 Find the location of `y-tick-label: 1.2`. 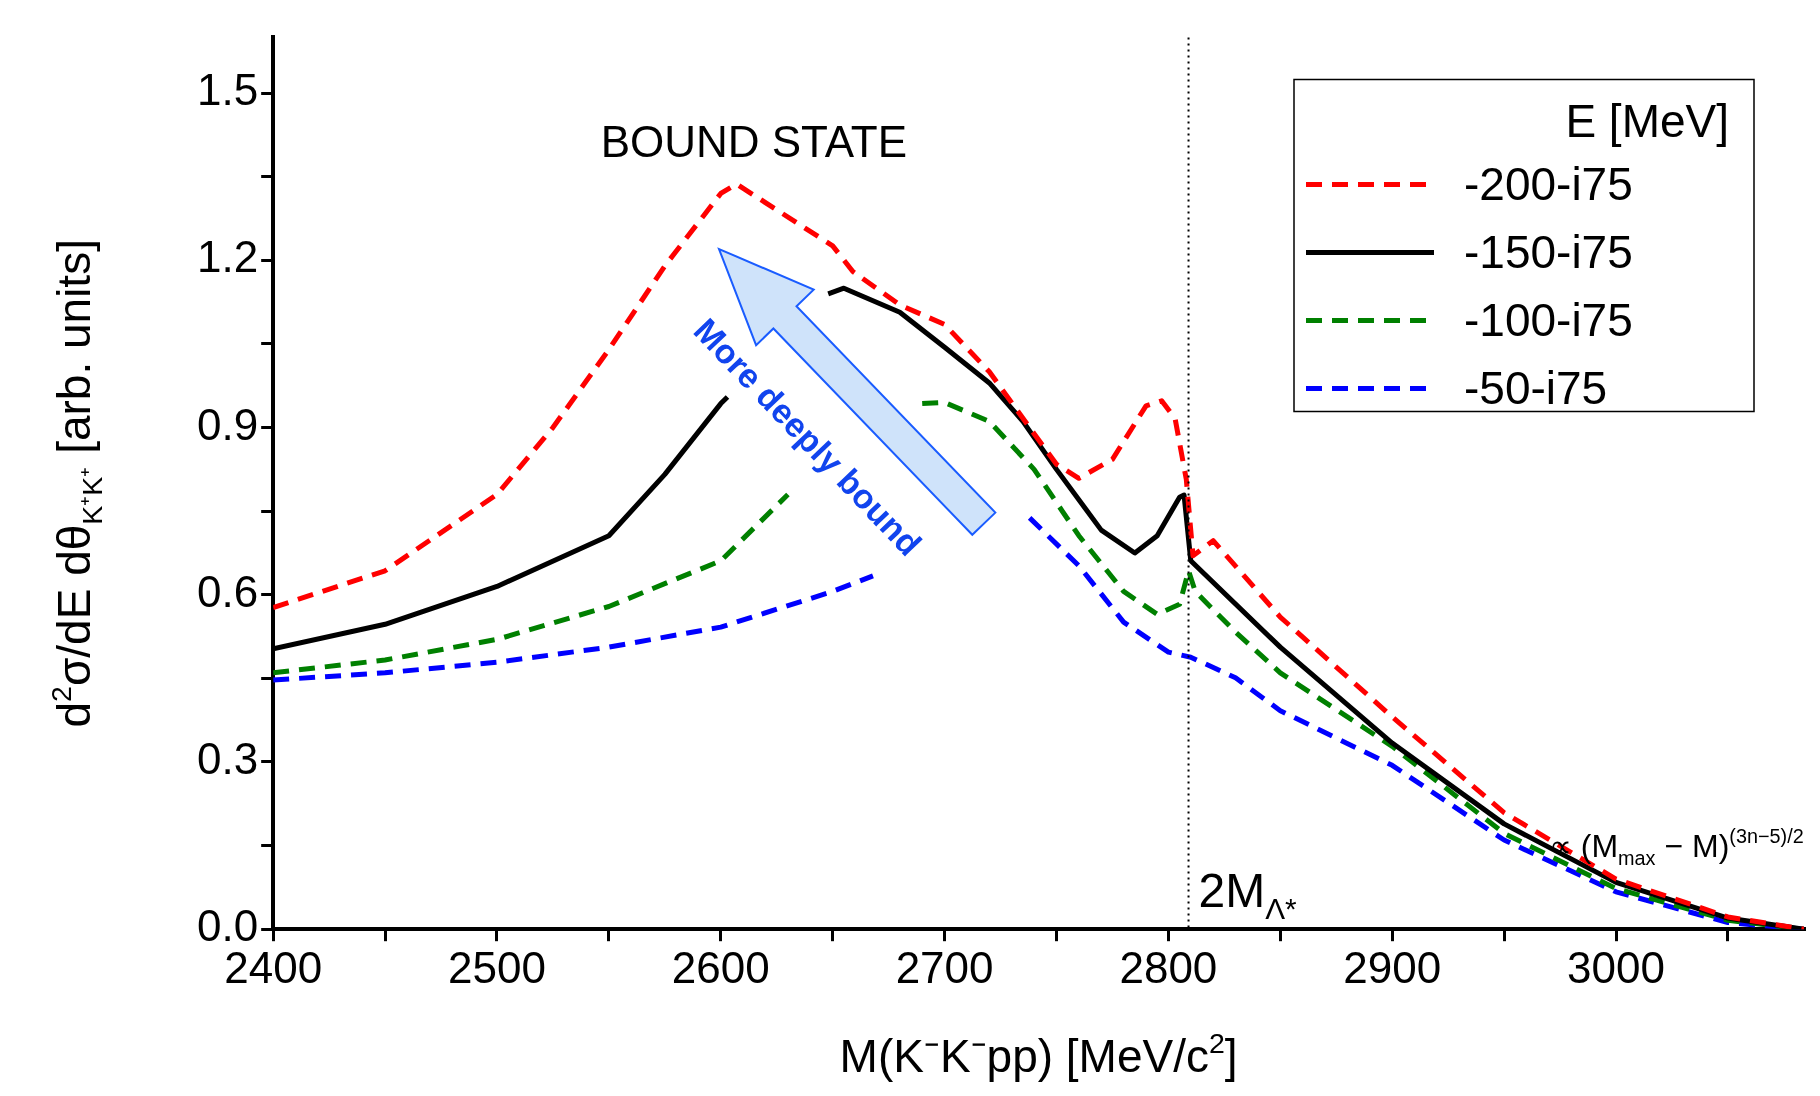

y-tick-label: 1.2 is located at coordinates (227, 257).